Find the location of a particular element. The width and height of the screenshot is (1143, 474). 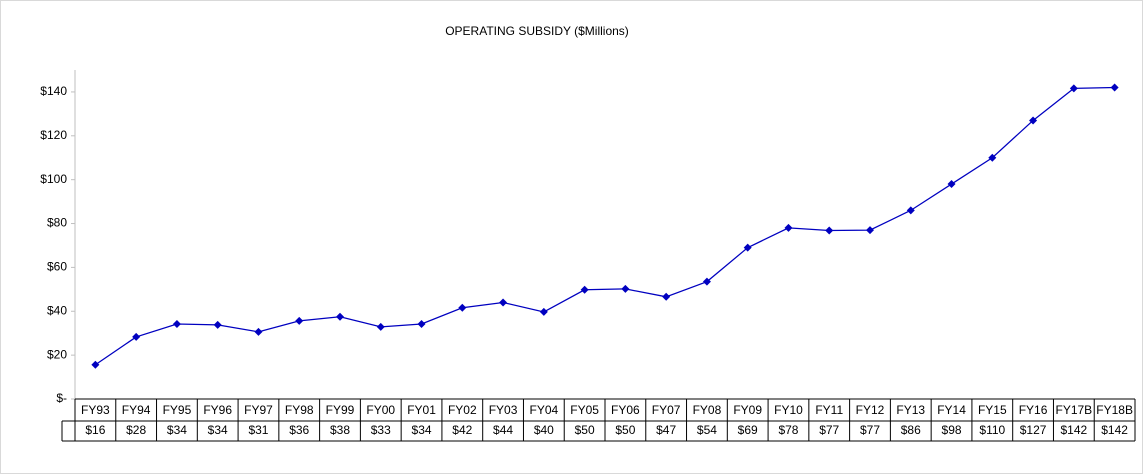

x-tick-label: FY07 is located at coordinates (666, 410).